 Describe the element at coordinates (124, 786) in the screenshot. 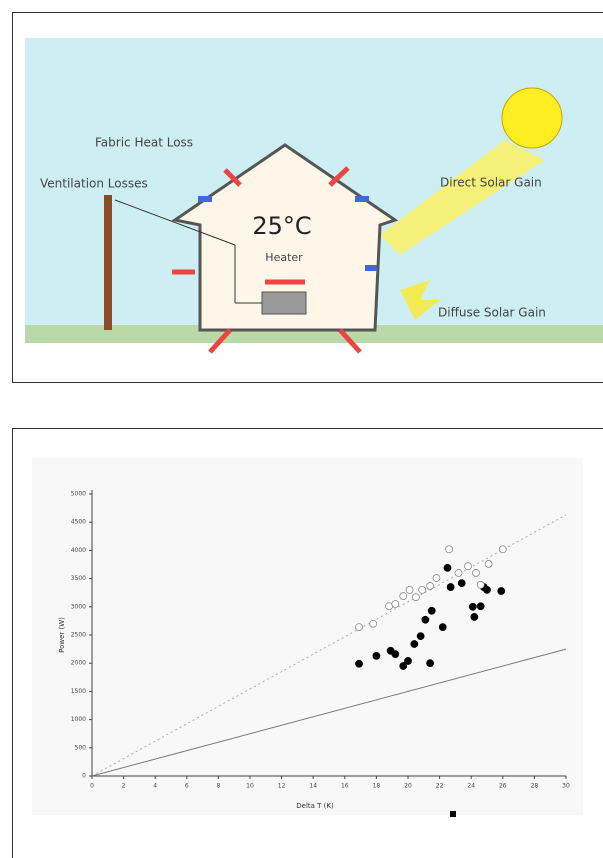

I see `x-tick-label: 2` at that location.